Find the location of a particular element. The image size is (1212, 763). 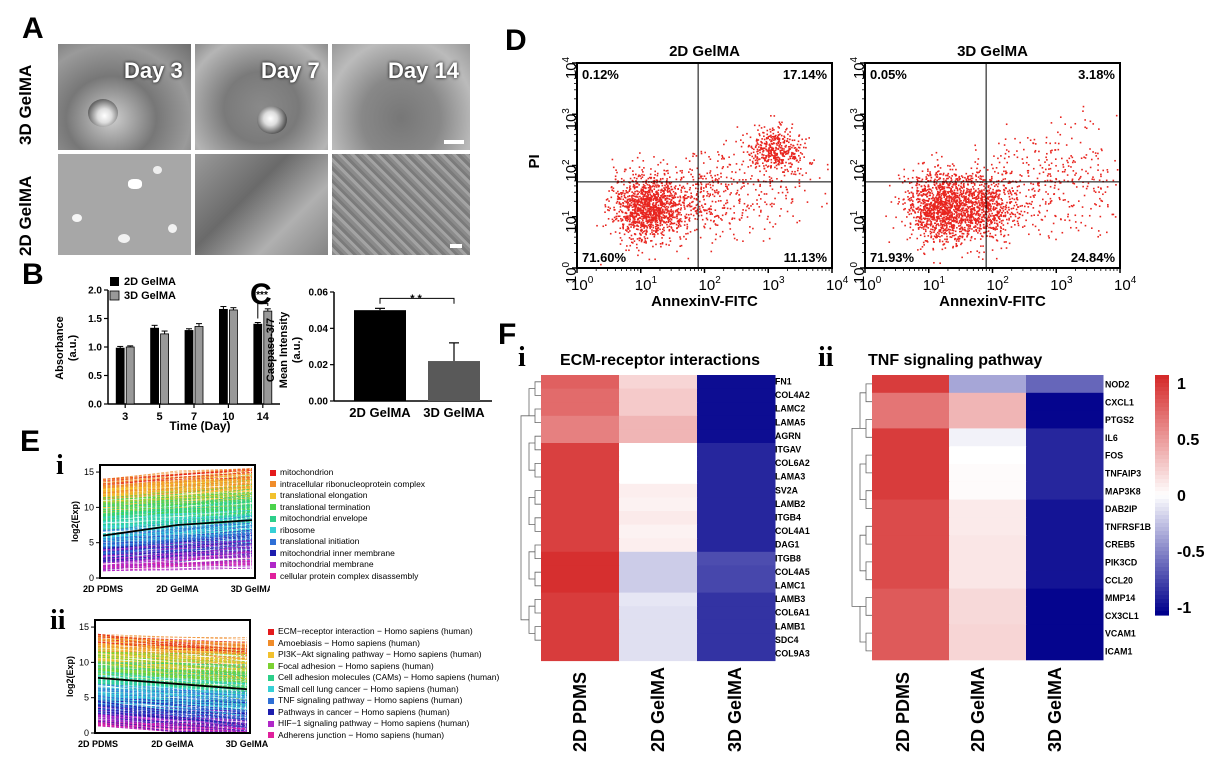

d-ytick-label: 104 is located at coordinates (570, 67).